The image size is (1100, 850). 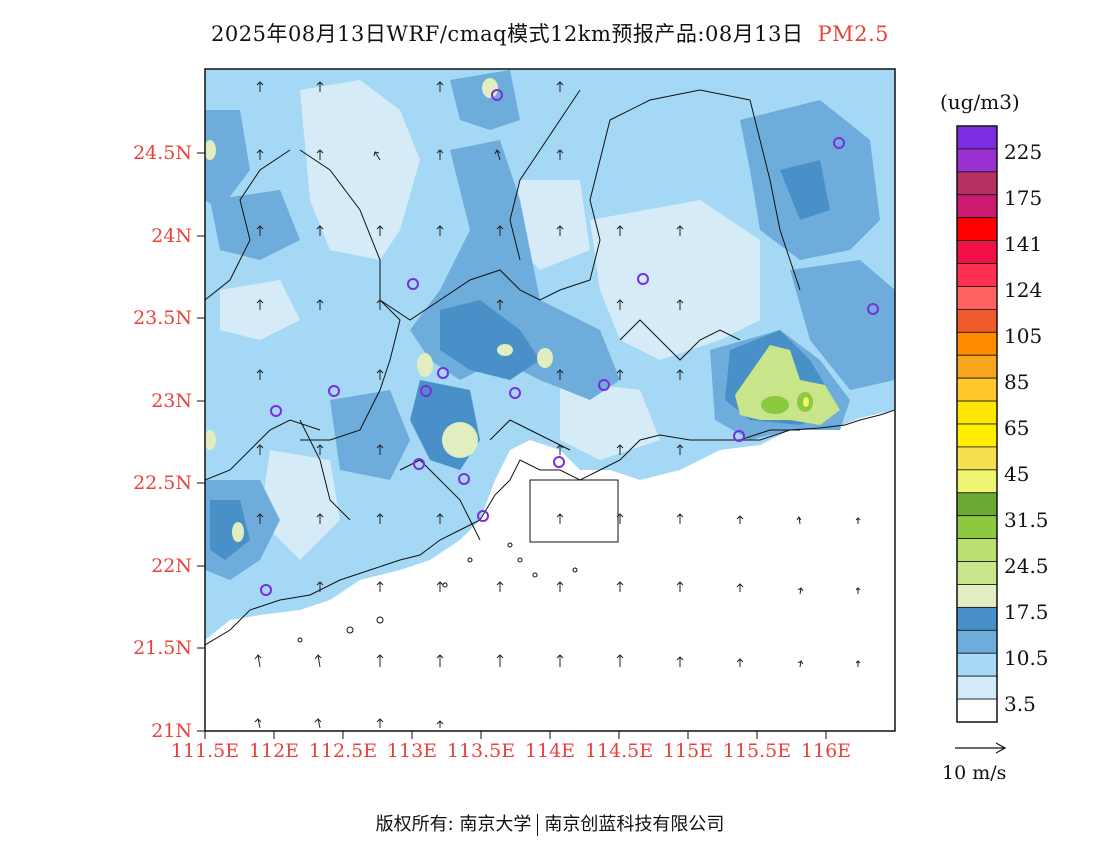 What do you see at coordinates (171, 731) in the screenshot?
I see `y-tick-label: 21N` at bounding box center [171, 731].